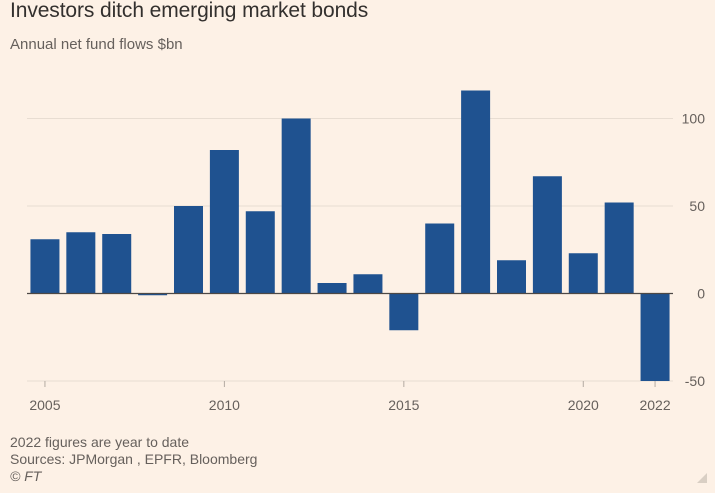 The width and height of the screenshot is (715, 493). Describe the element at coordinates (224, 405) in the screenshot. I see `x-tick-label: 2010` at that location.